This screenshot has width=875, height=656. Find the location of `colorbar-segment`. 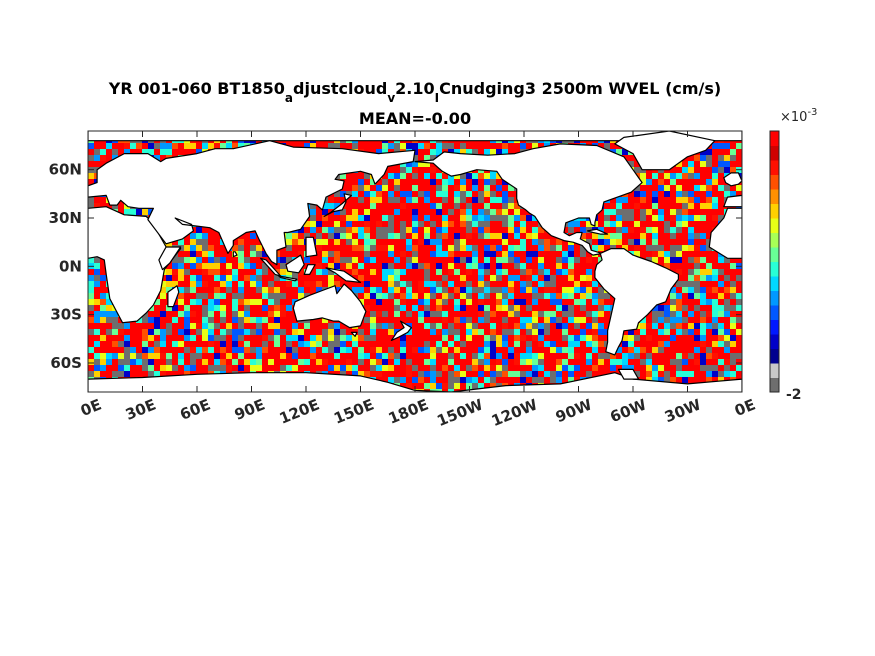

colorbar-segment is located at coordinates (774, 153).